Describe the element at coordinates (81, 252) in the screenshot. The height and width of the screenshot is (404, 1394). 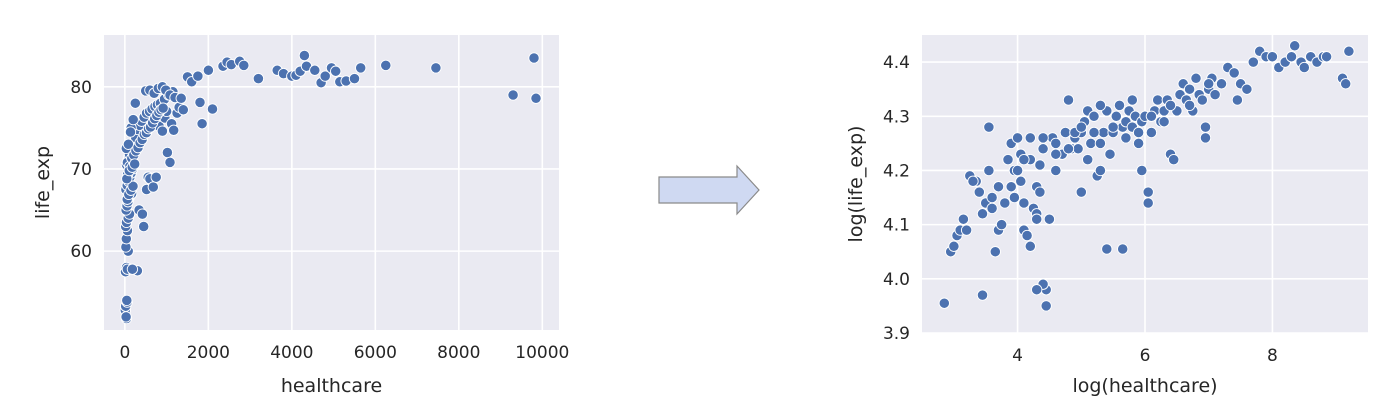
I see `y-tick-label: 60` at that location.